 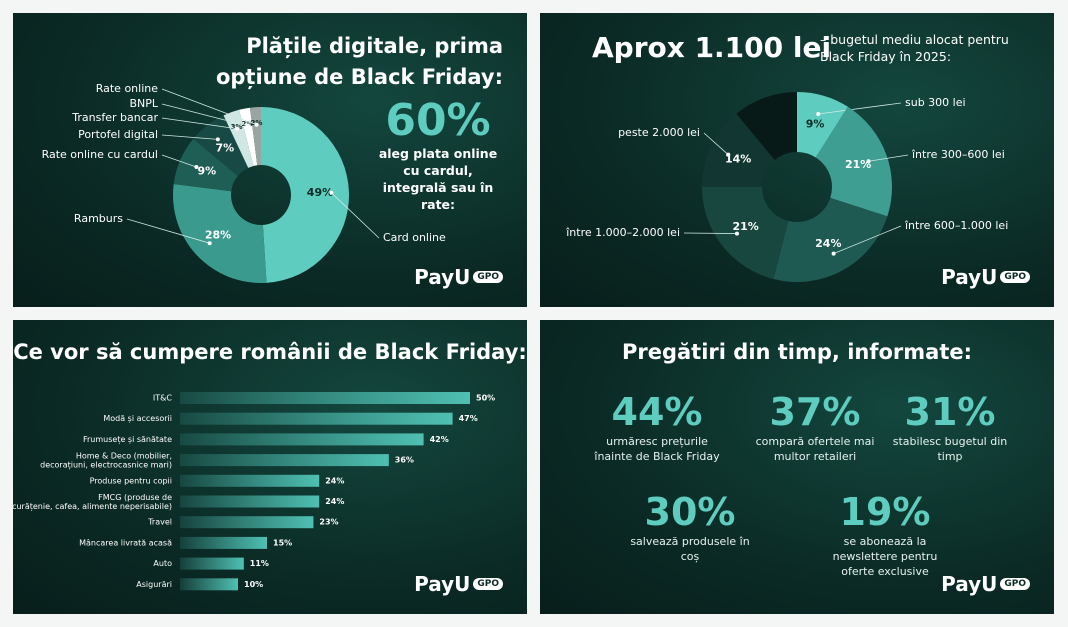 I want to click on category-label: Produse pentru copii, so click(x=131, y=480).